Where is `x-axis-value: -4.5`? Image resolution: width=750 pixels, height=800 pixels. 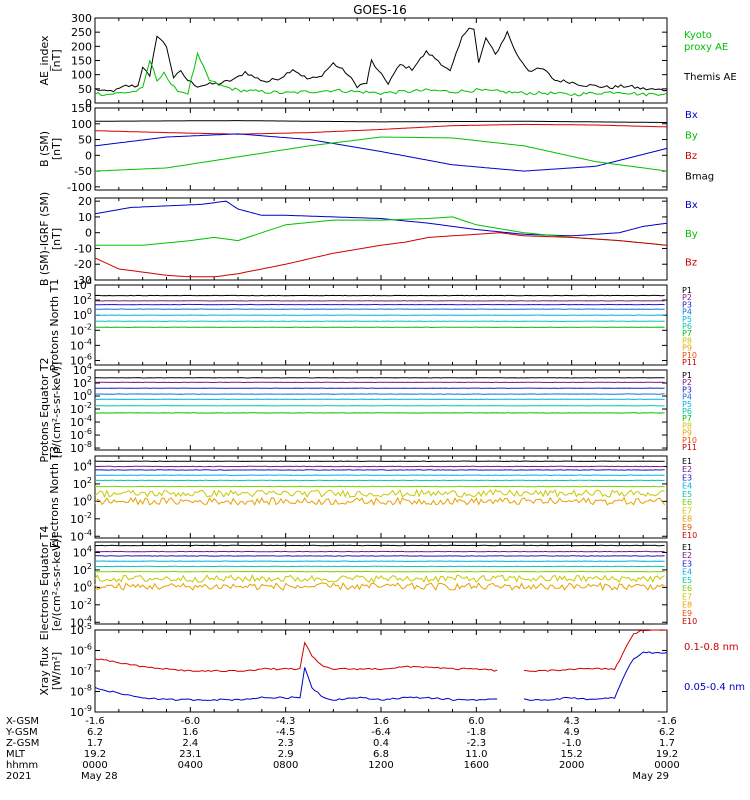
x-axis-value: -4.5 is located at coordinates (286, 732).